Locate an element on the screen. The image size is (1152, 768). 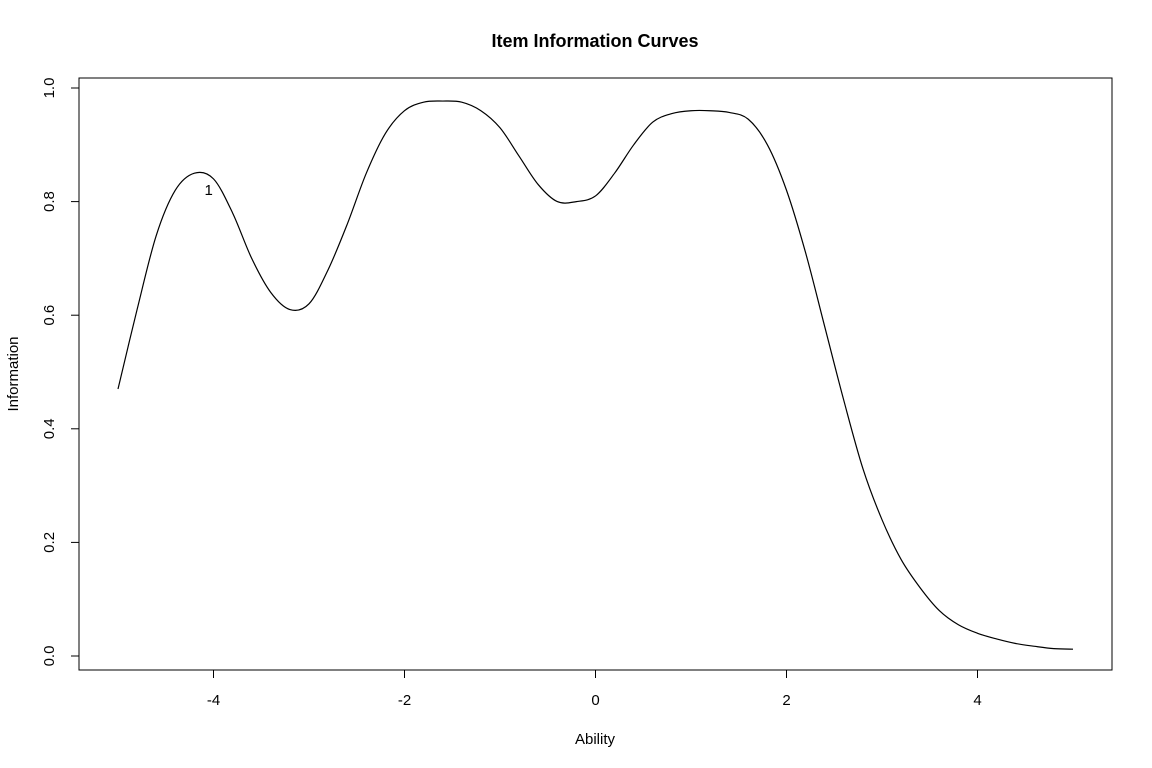
x-tick-label: -2 is located at coordinates (404, 700).